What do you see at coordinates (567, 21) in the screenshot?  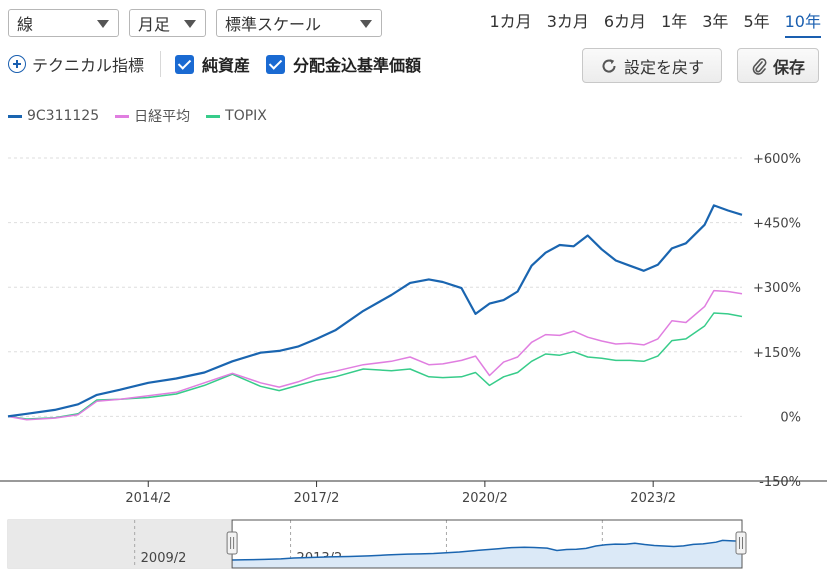 I see `range-tab-3m: 3カ月` at bounding box center [567, 21].